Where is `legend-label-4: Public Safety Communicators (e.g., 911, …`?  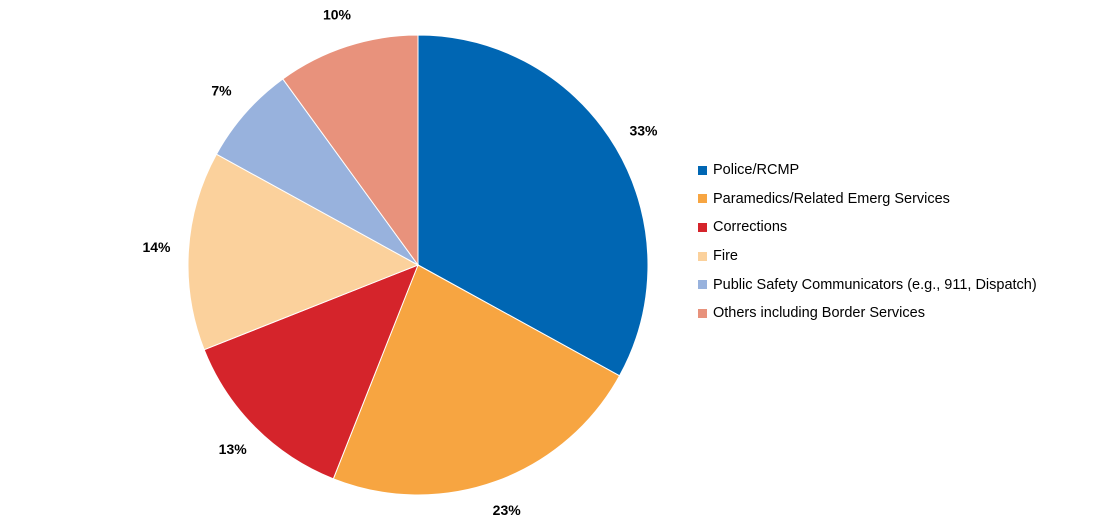 legend-label-4: Public Safety Communicators (e.g., 911, … is located at coordinates (875, 284).